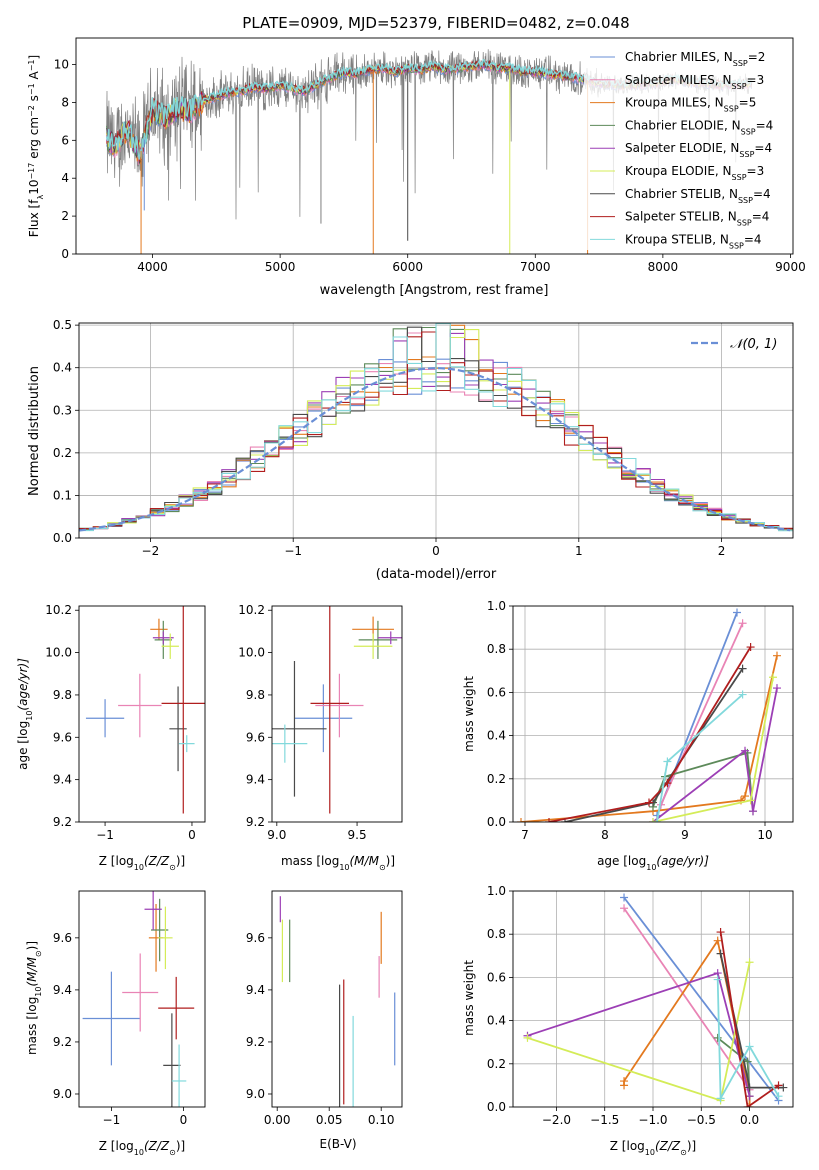 The width and height of the screenshot is (819, 1170). Describe the element at coordinates (357, 835) in the screenshot. I see `x-tick-label: 9.5` at that location.